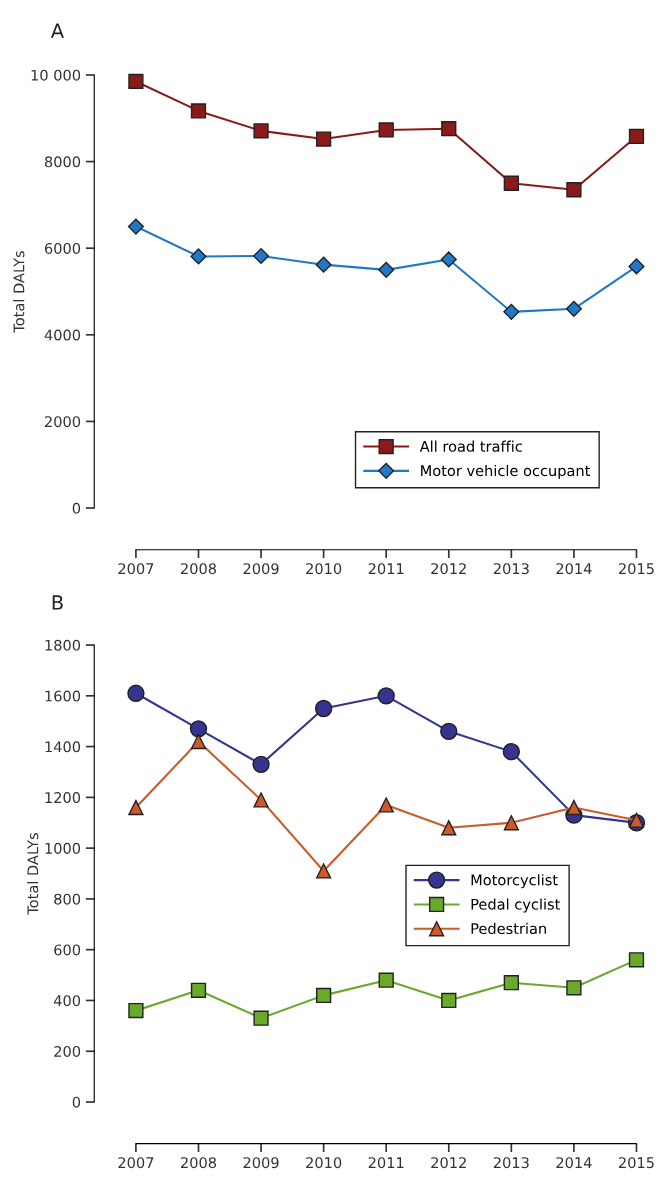 The image size is (663, 1179). I want to click on y-tick-label: 1800, so click(63, 645).